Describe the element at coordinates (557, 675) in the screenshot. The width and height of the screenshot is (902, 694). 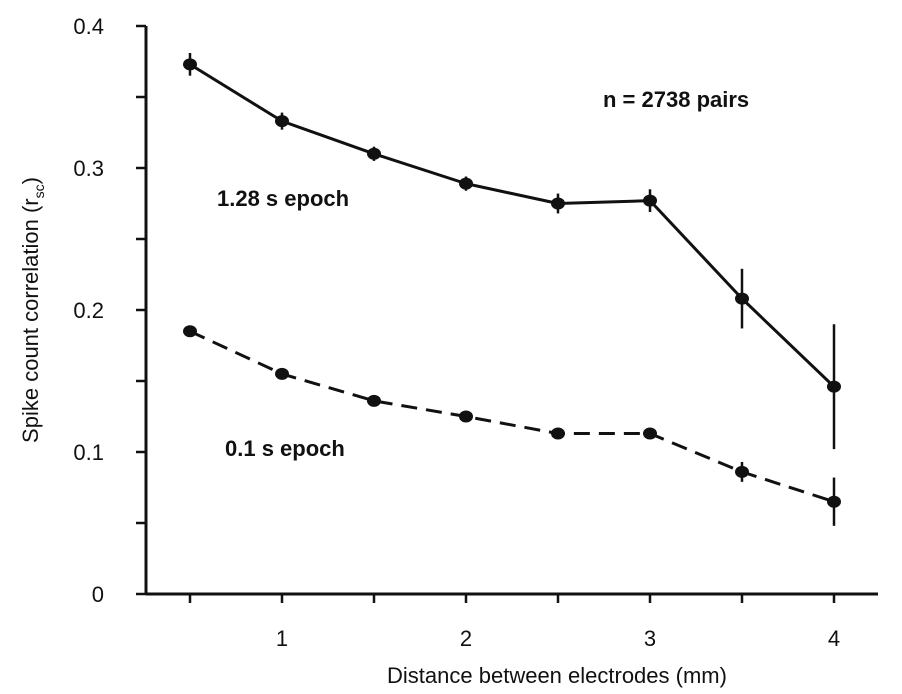
I see `x-axis-title: Distance between electrodes (mm)` at that location.